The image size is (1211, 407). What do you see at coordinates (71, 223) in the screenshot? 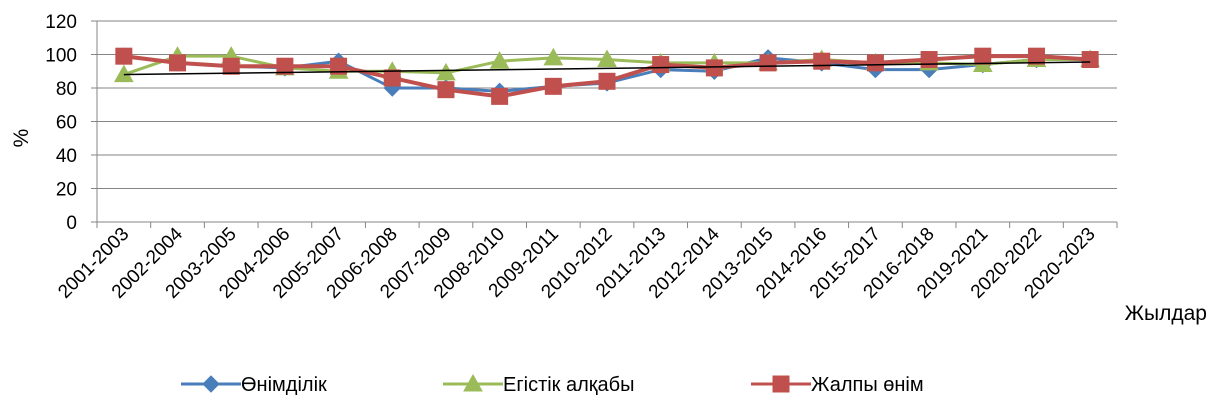
I see `y-tick-label: 0` at bounding box center [71, 223].